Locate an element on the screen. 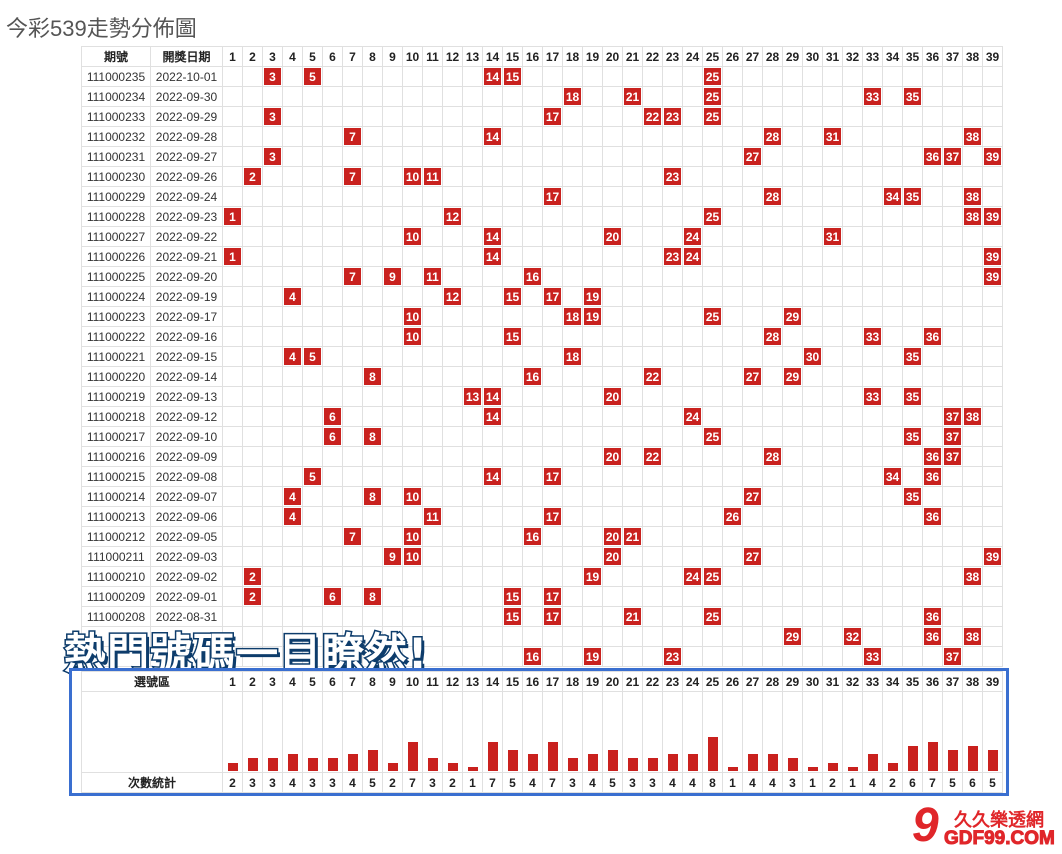 This screenshot has width=1062, height=854. issue-cell: 111000235 is located at coordinates (116, 76).